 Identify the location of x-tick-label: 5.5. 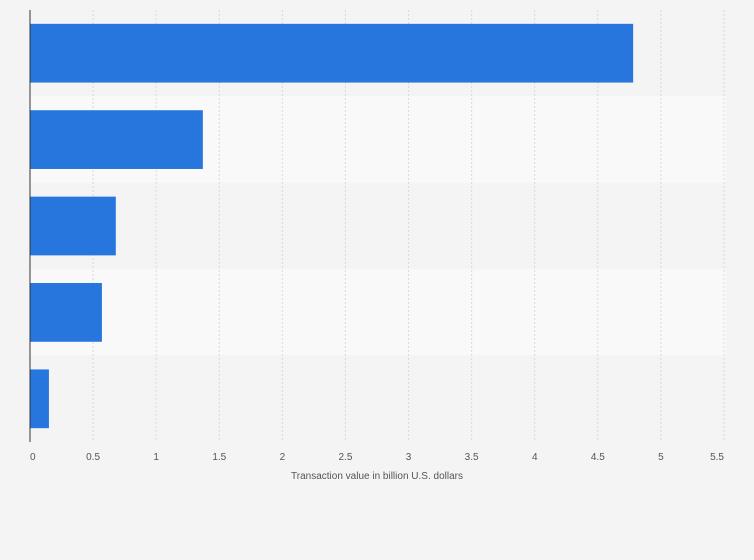
(717, 457).